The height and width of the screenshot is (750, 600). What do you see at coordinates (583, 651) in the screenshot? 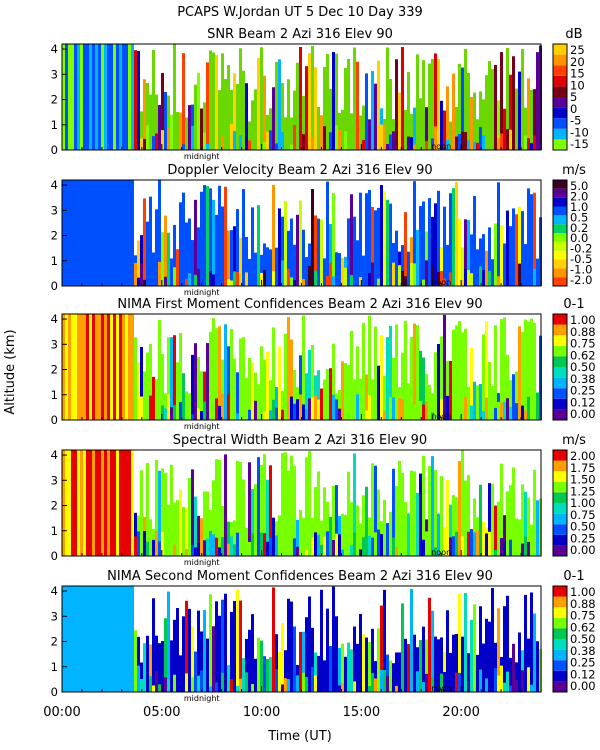
I see `colorbar-label: 0.38` at bounding box center [583, 651].